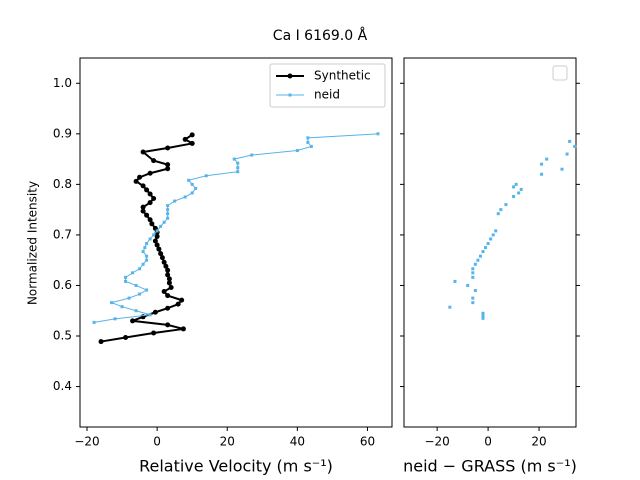 This screenshot has height=480, width=640. I want to click on legend-marker, so click(290, 76).